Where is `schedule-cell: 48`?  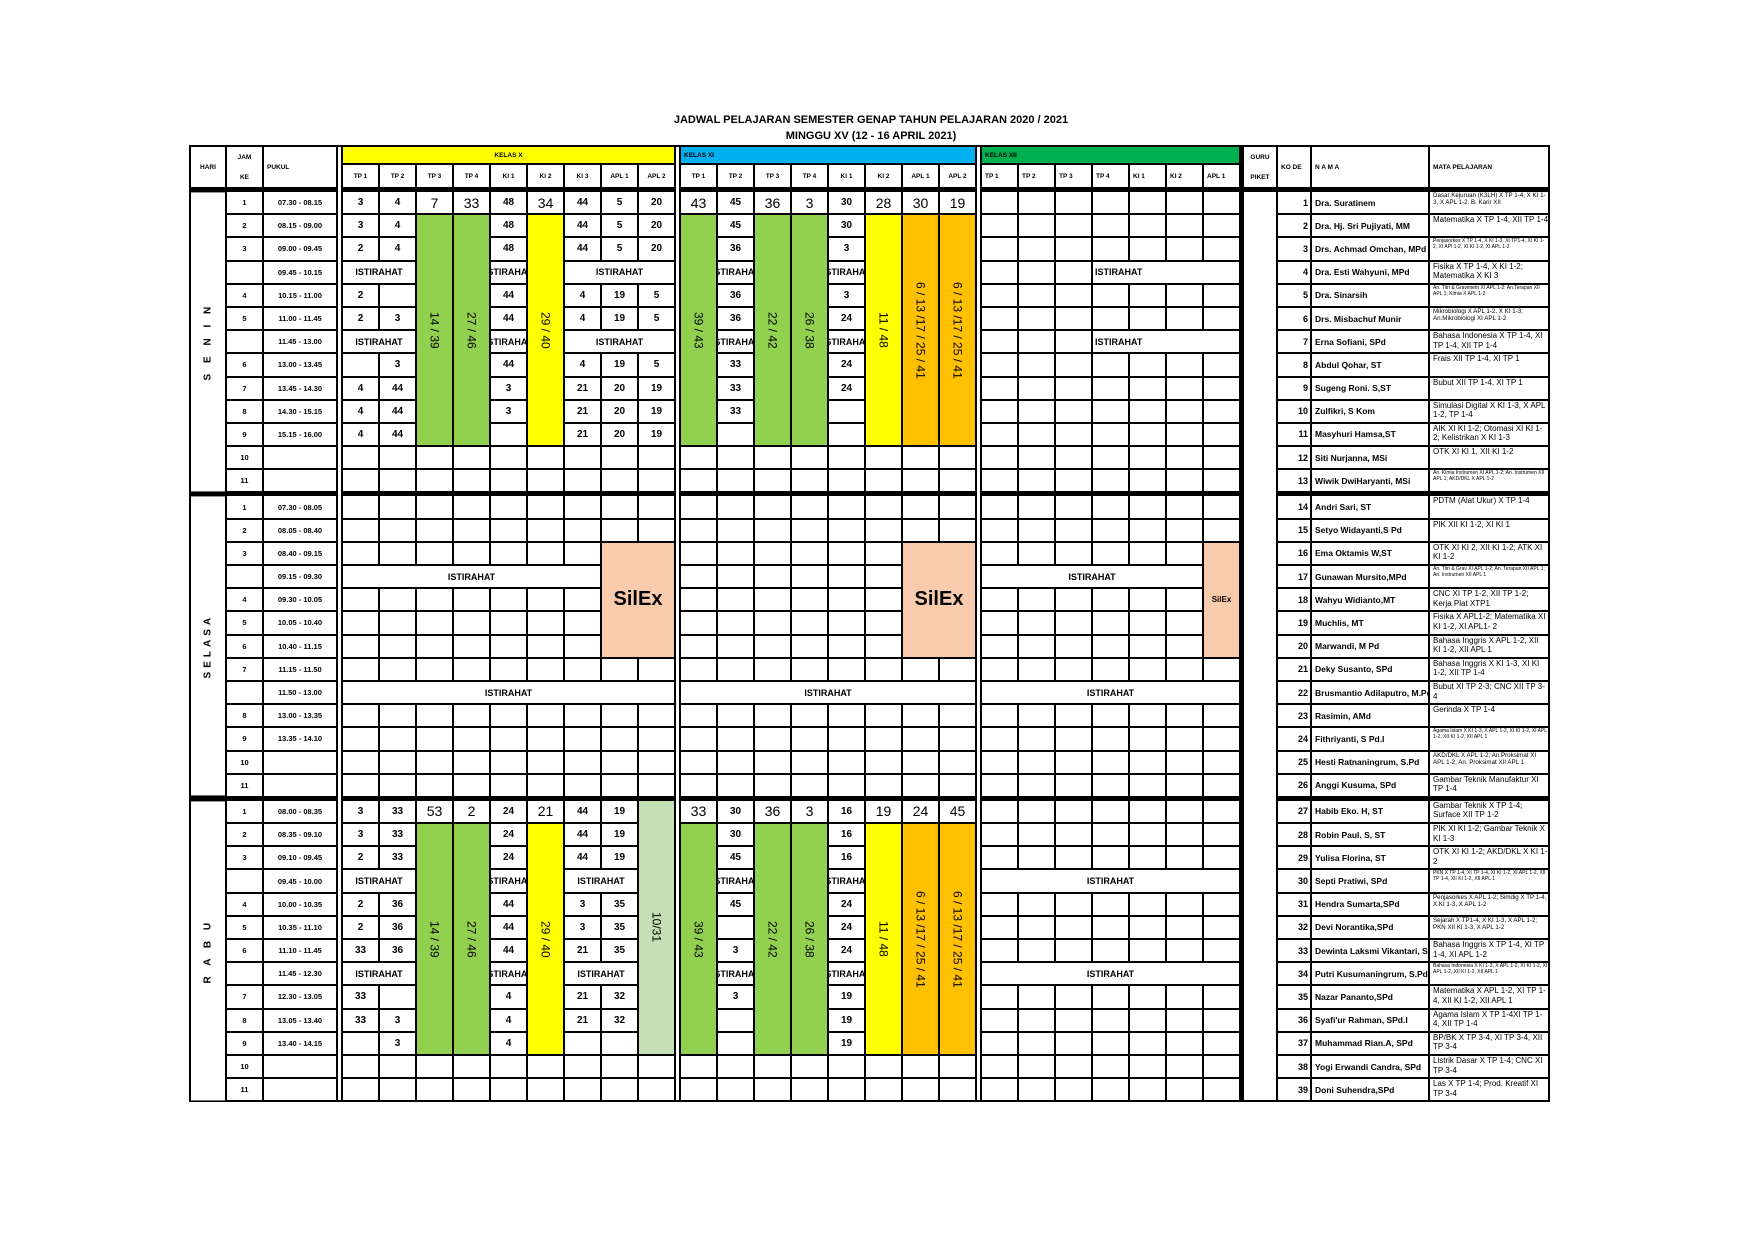 schedule-cell: 48 is located at coordinates (508, 226).